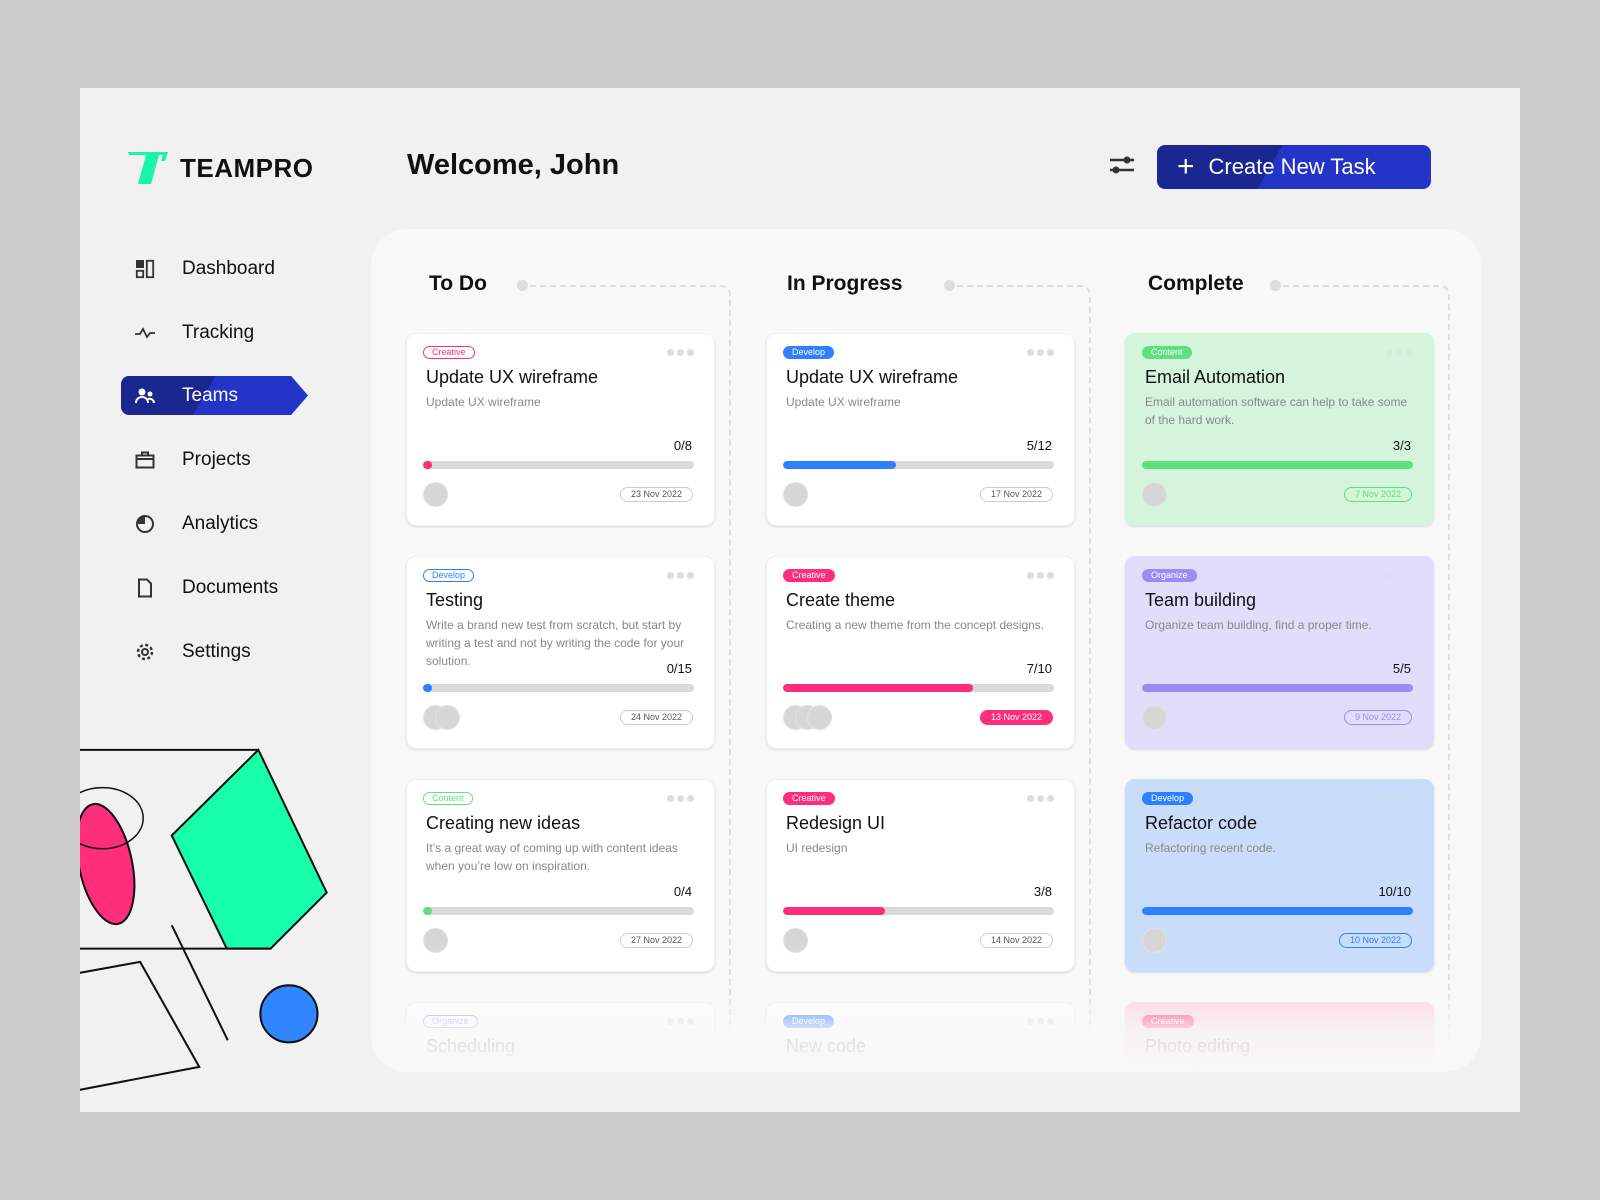 The image size is (1600, 1200). Describe the element at coordinates (218, 332) in the screenshot. I see `sidebar-item-label: Tracking` at that location.